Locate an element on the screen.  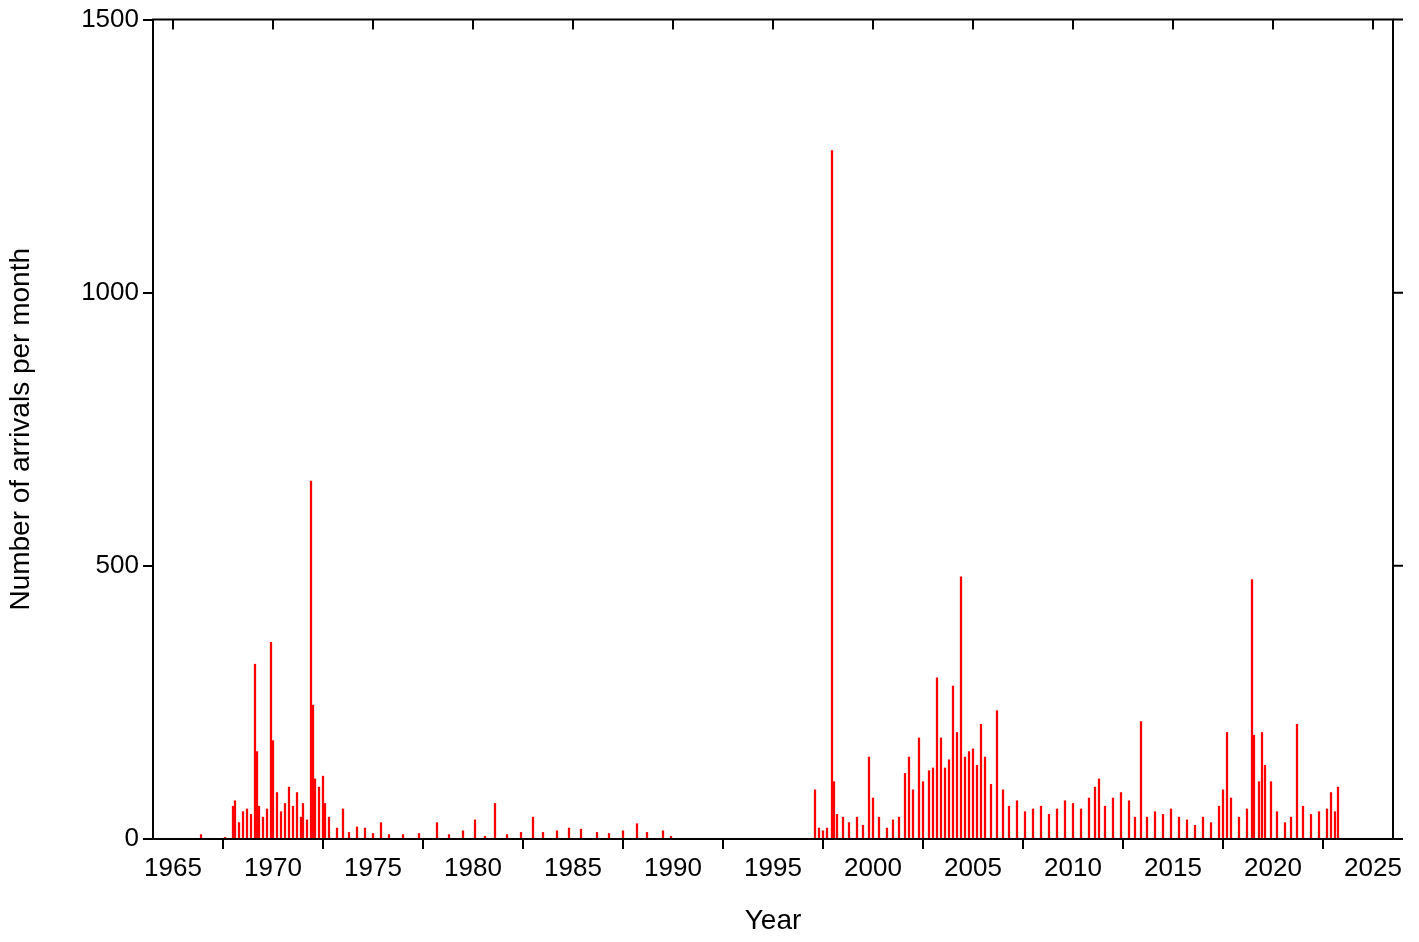
x-tick-label: 2020 is located at coordinates (1273, 866).